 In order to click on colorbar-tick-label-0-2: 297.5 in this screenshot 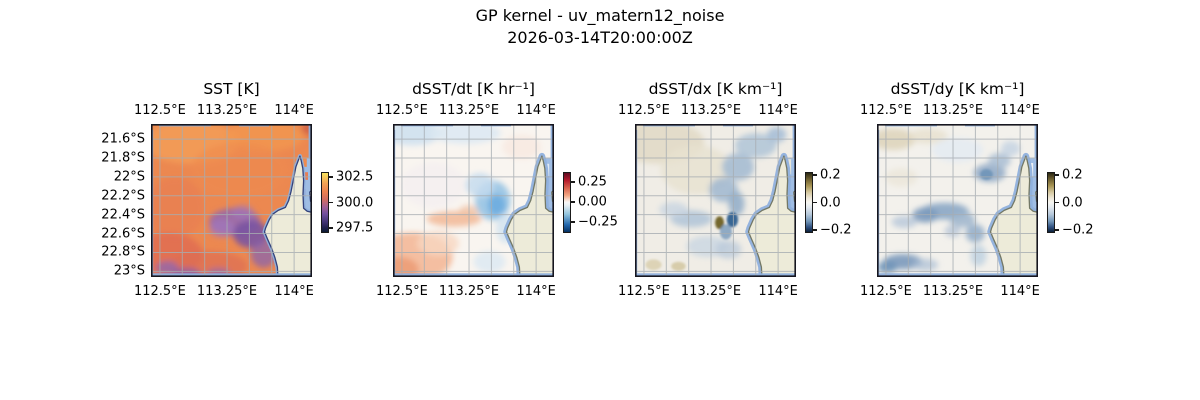, I will do `click(355, 228)`.